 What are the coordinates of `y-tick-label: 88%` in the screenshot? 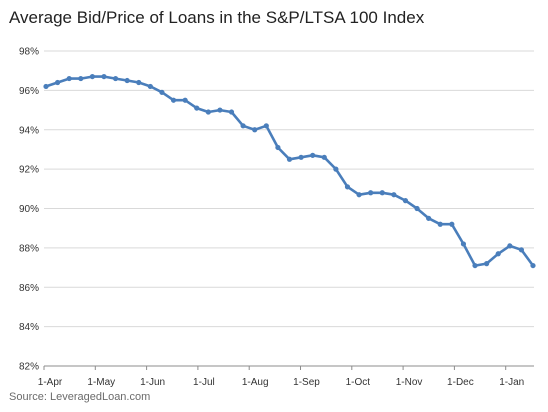 It's located at (29, 248).